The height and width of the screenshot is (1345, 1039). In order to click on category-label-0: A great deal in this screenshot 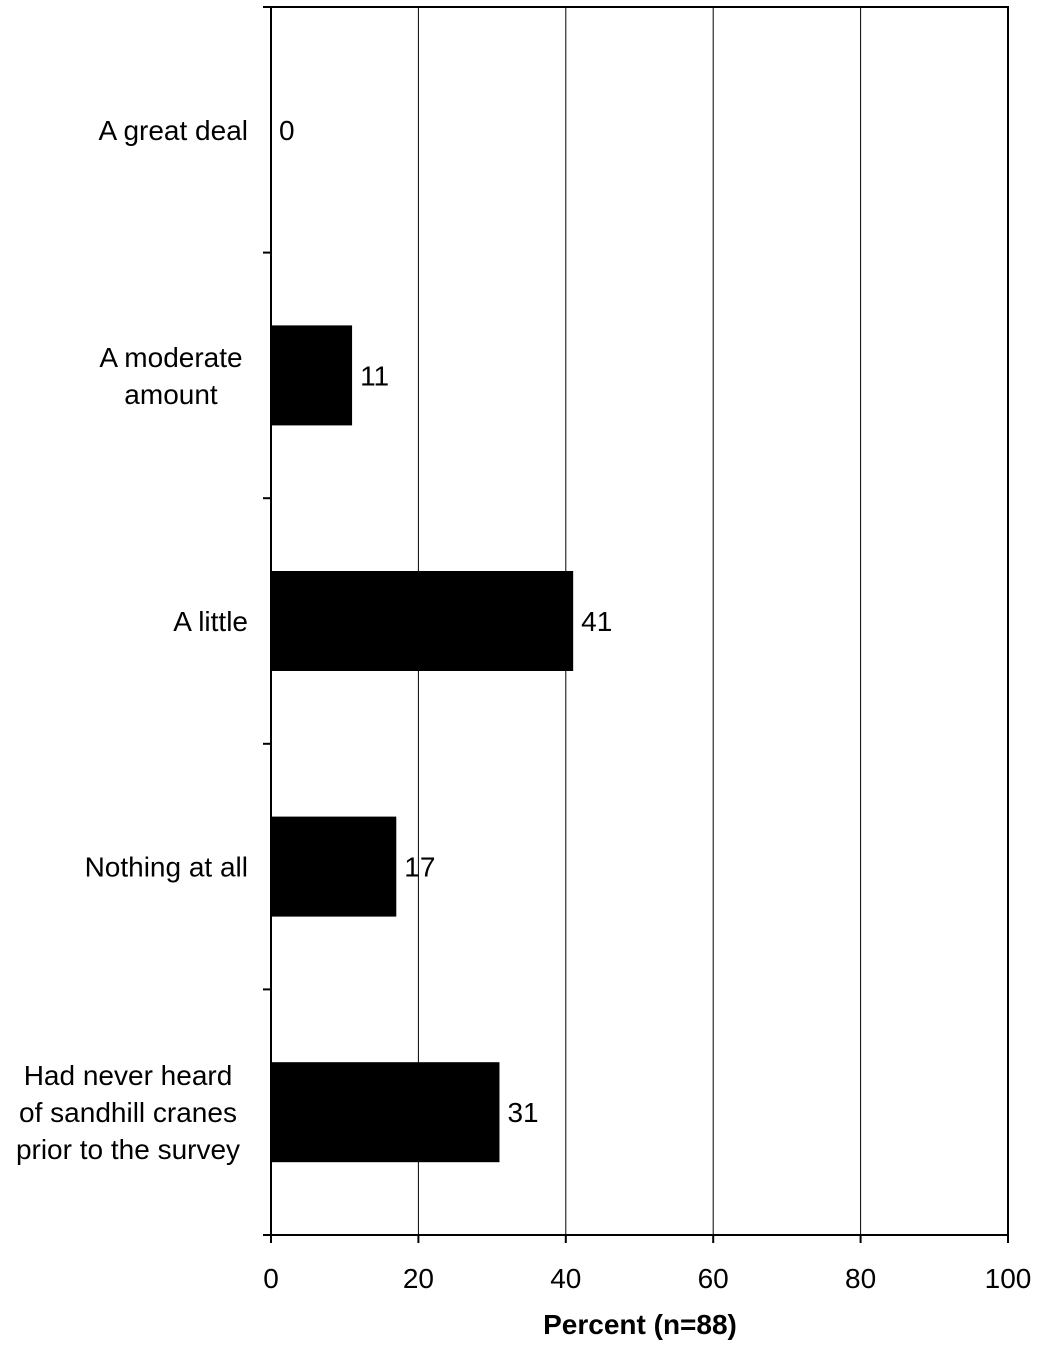, I will do `click(173, 130)`.